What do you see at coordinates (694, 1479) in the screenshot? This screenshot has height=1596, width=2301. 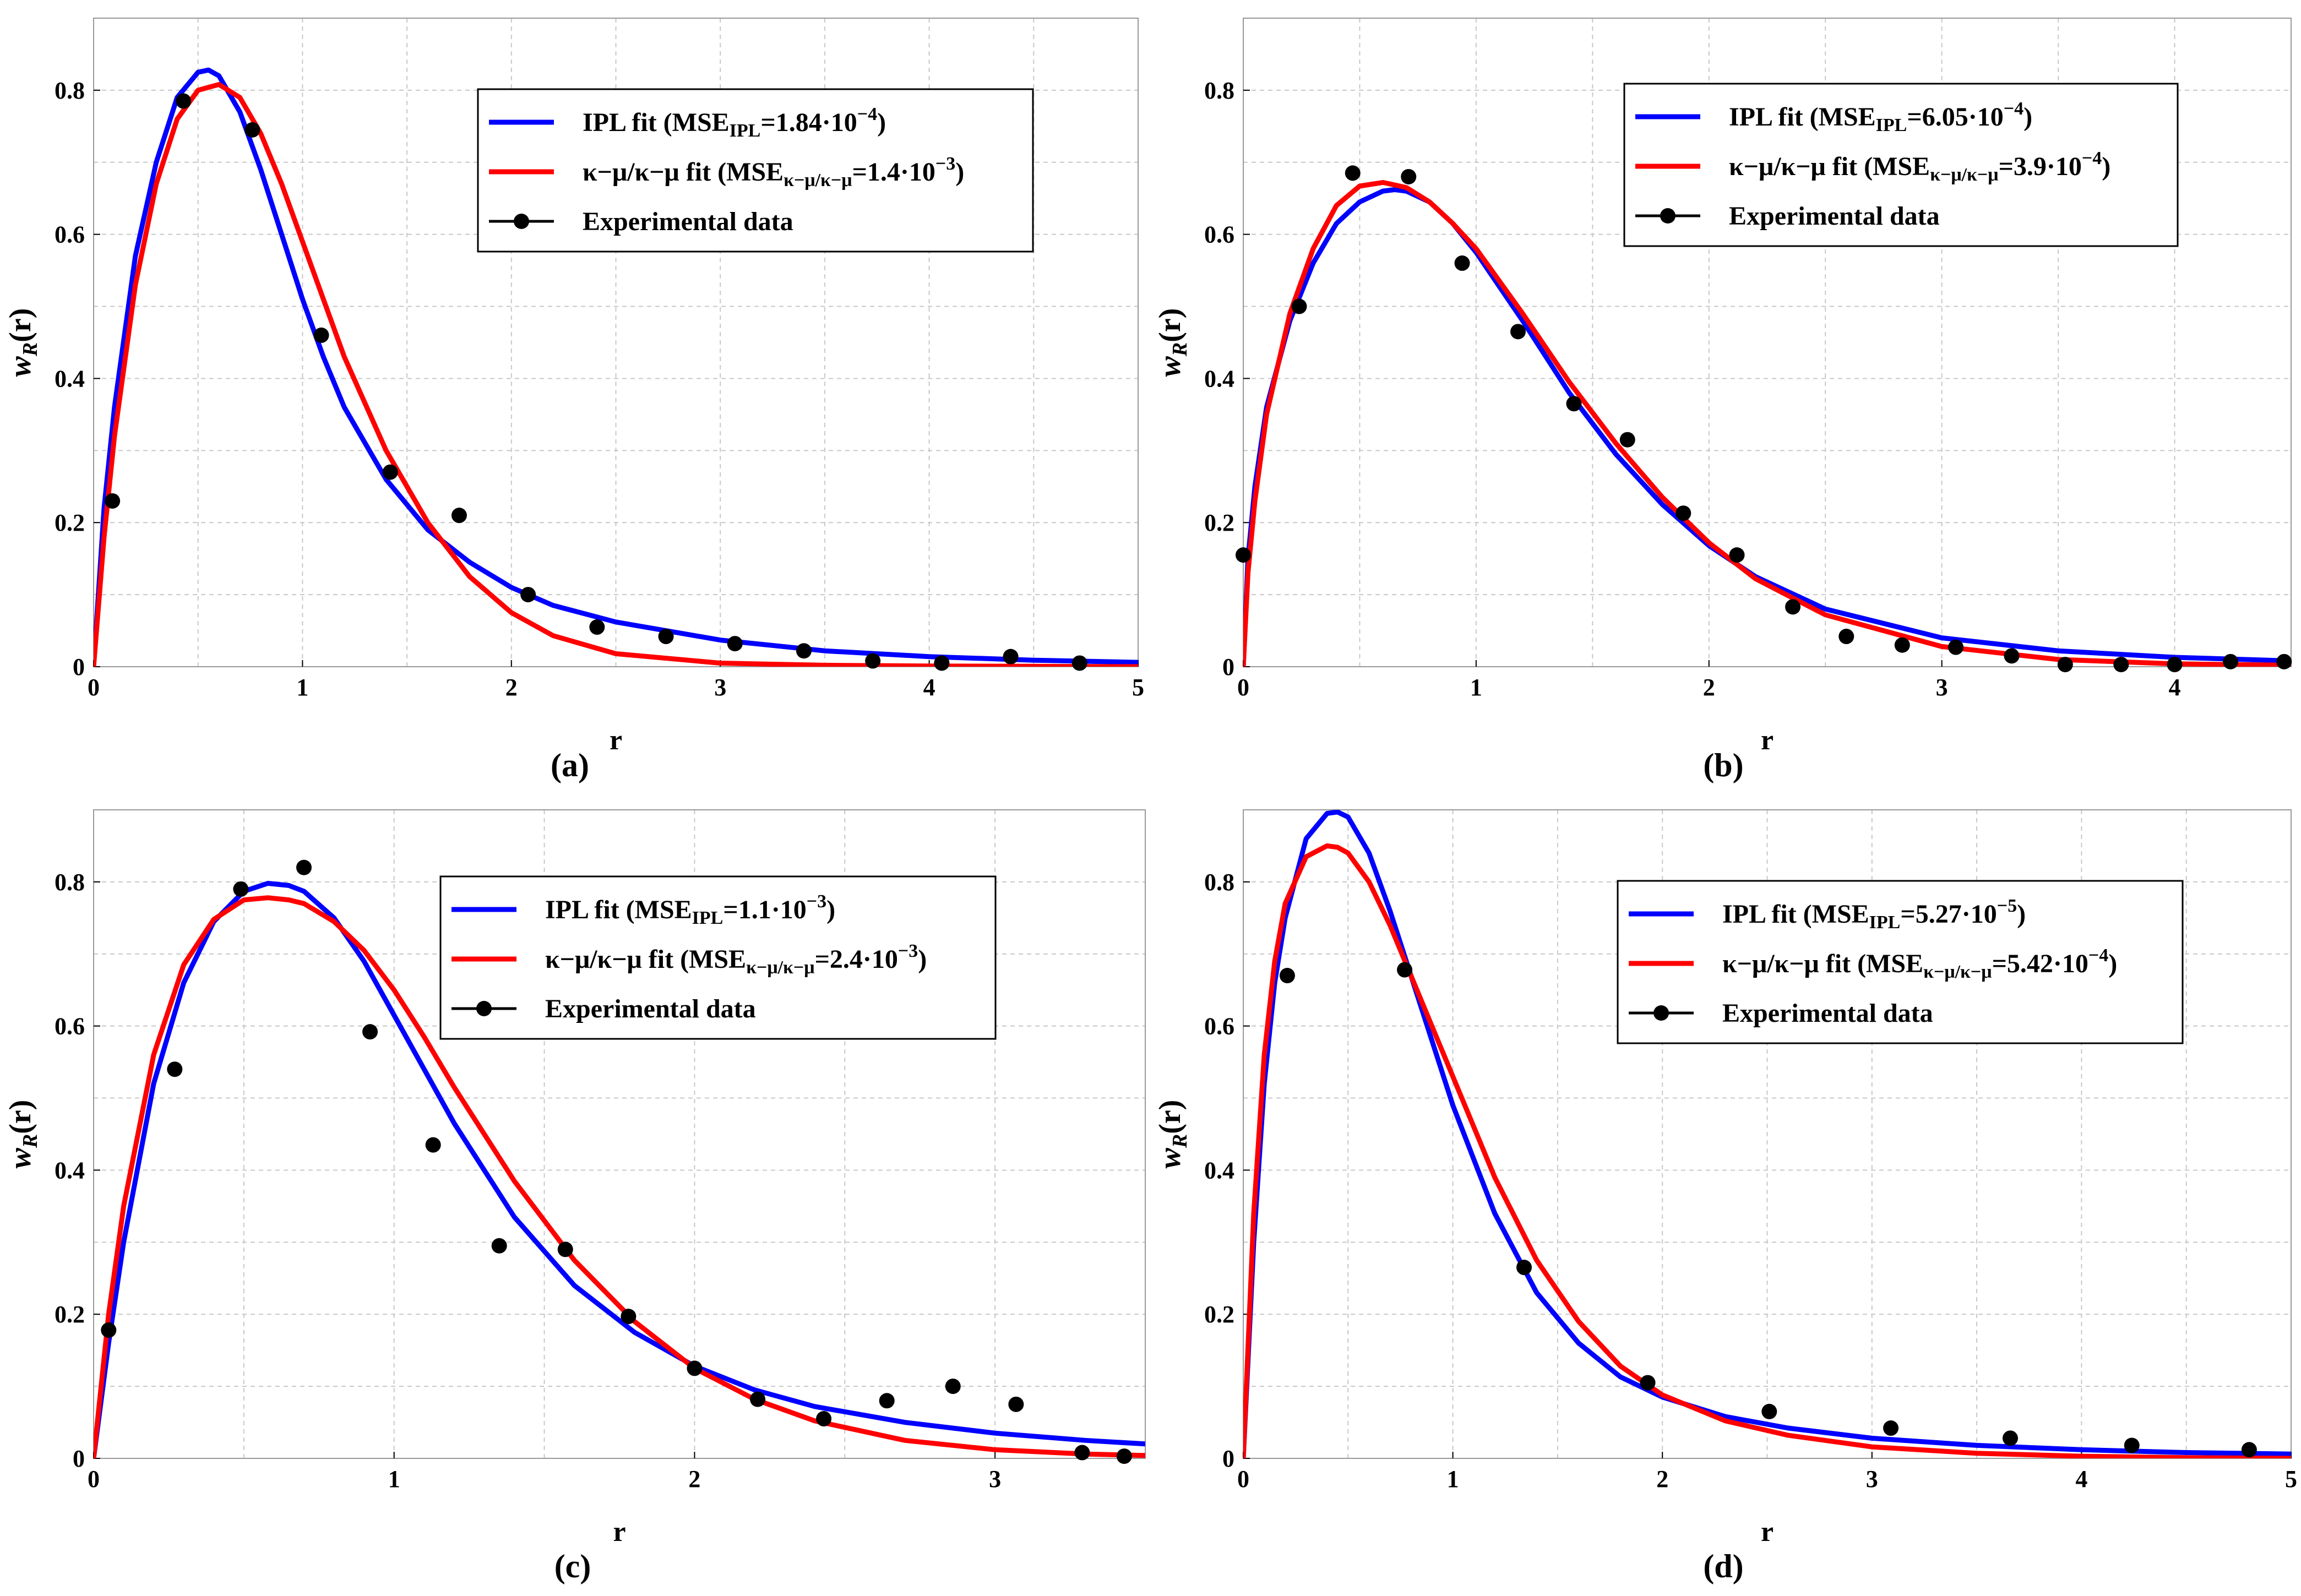 I see `x-tick-label: 2` at bounding box center [694, 1479].